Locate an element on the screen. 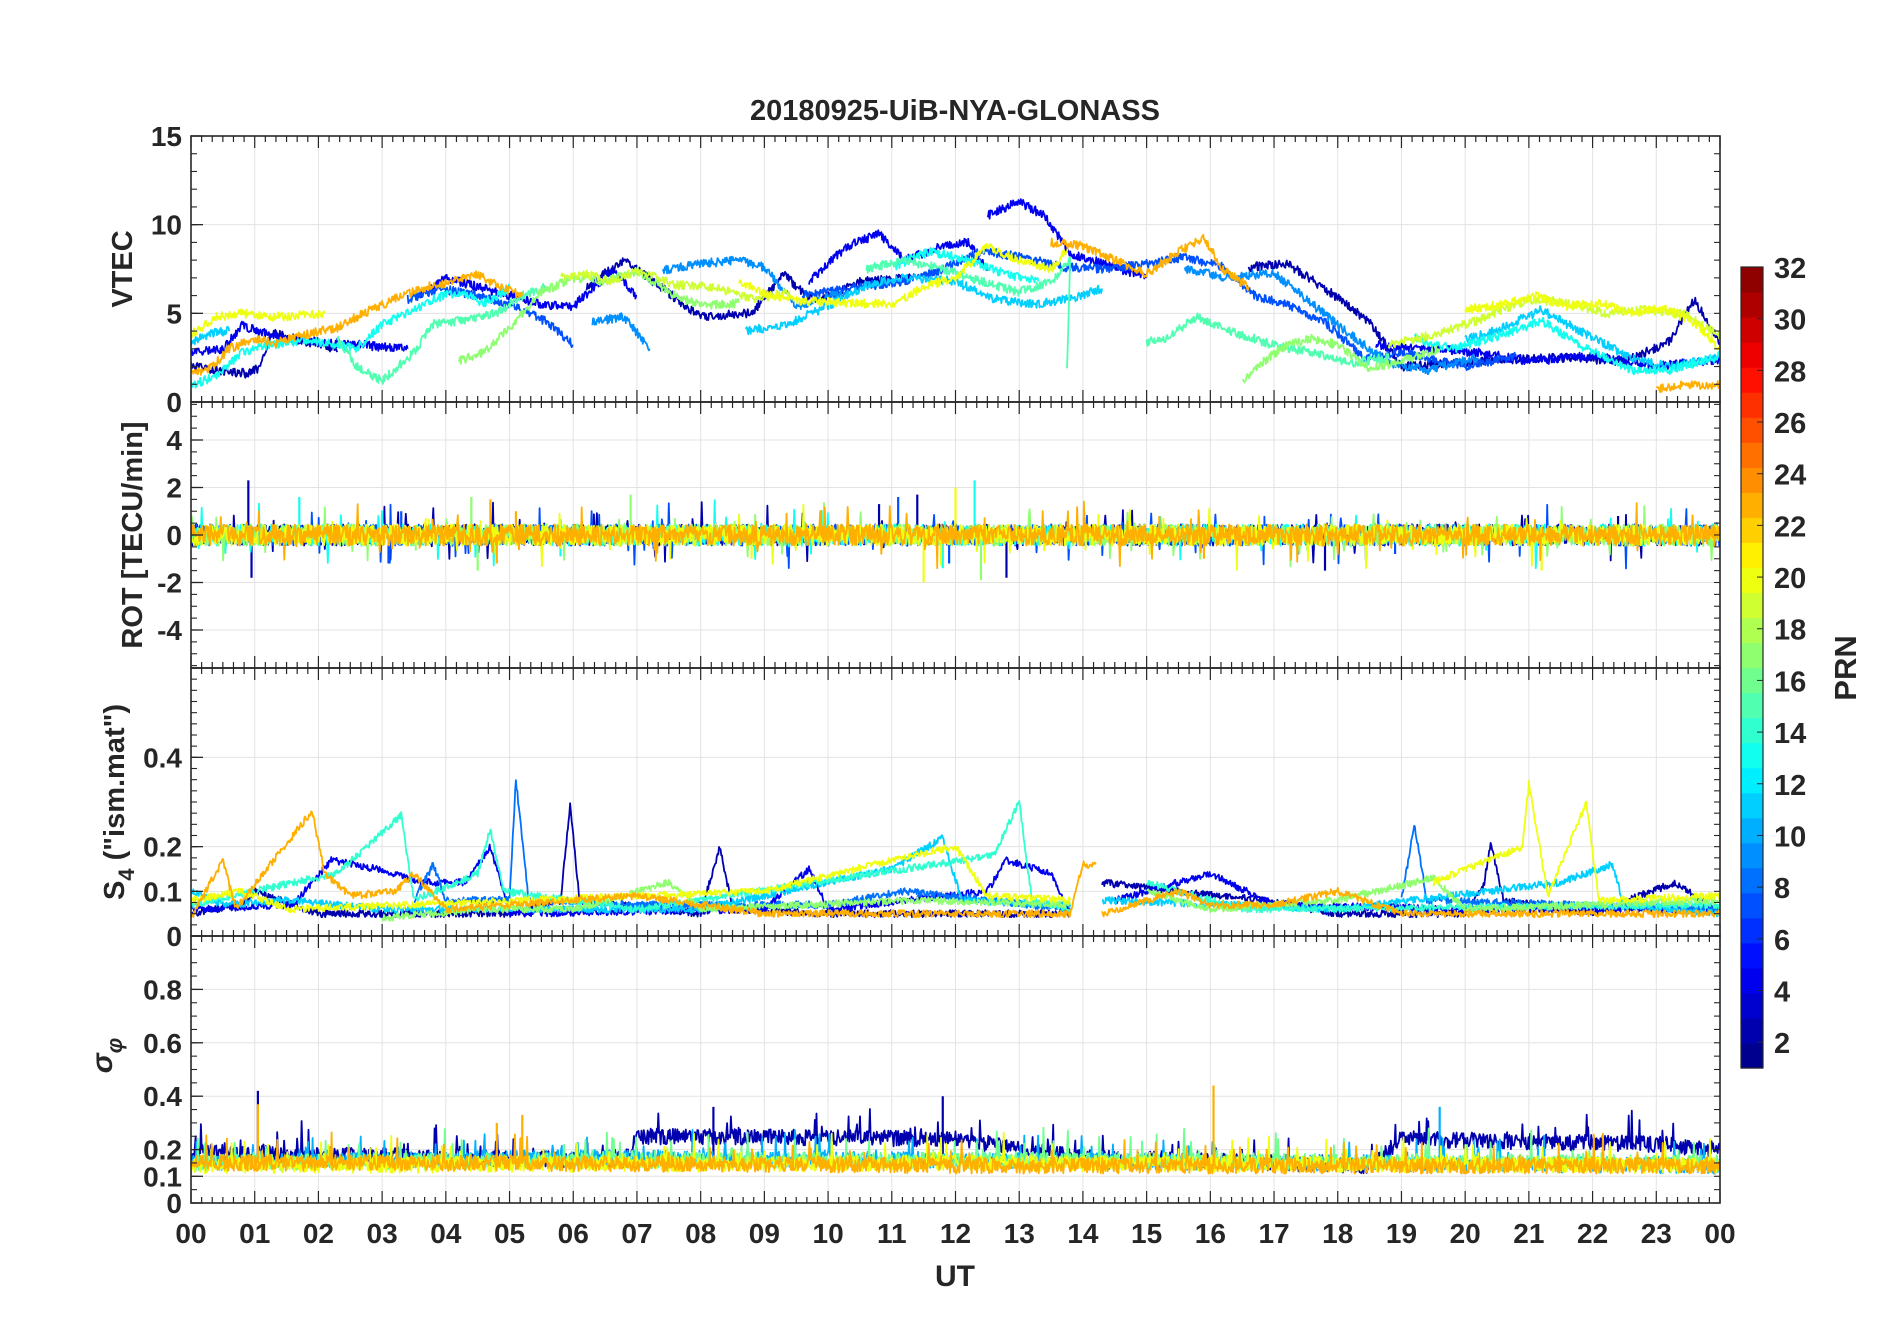 This screenshot has height=1330, width=1902. x-tick-label: 17 is located at coordinates (1273, 1233).